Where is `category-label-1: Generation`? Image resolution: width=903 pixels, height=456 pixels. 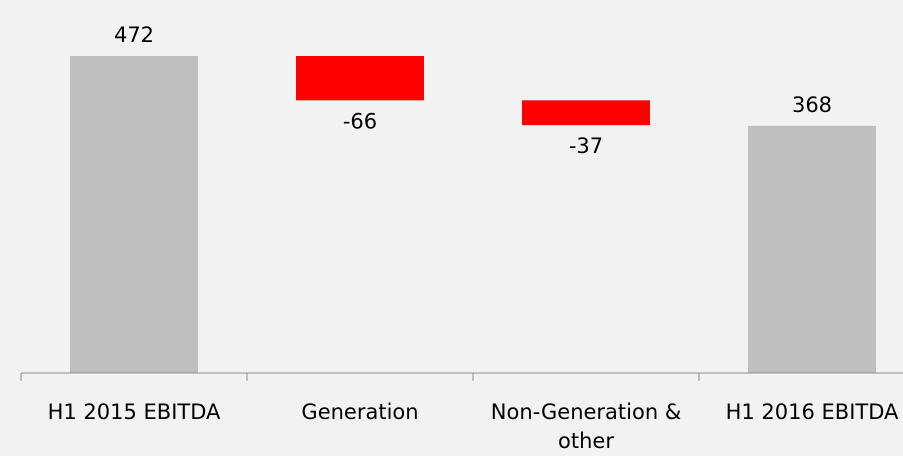 category-label-1: Generation is located at coordinates (359, 412).